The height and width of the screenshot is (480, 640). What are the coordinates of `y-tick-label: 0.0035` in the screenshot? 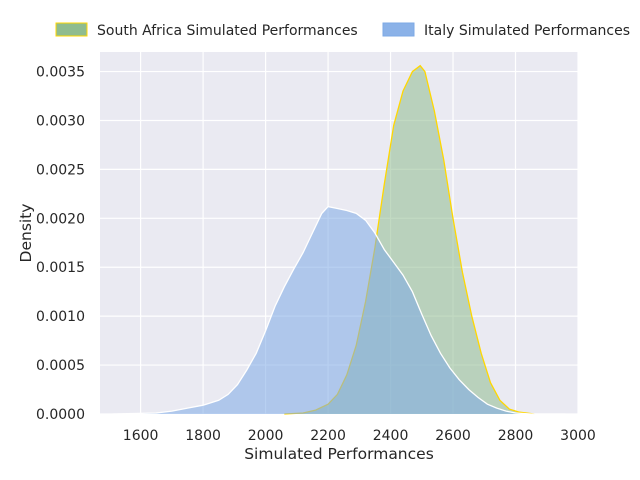 It's located at (60, 73).